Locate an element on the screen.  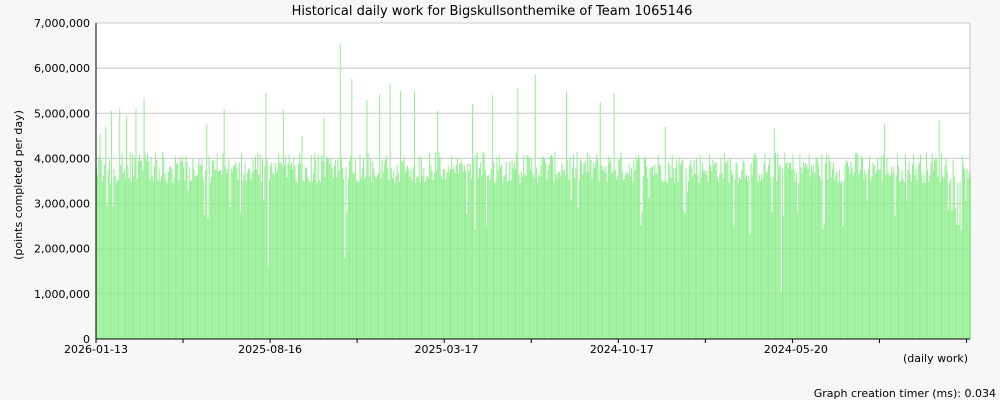
y-axis-label: (points completed per day) is located at coordinates (18, 185).